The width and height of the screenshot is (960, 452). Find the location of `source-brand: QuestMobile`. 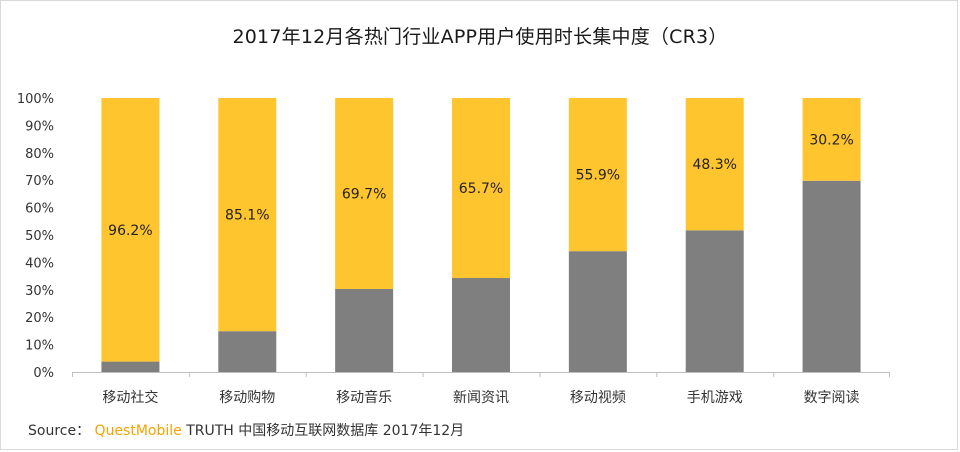

source-brand: QuestMobile is located at coordinates (138, 431).